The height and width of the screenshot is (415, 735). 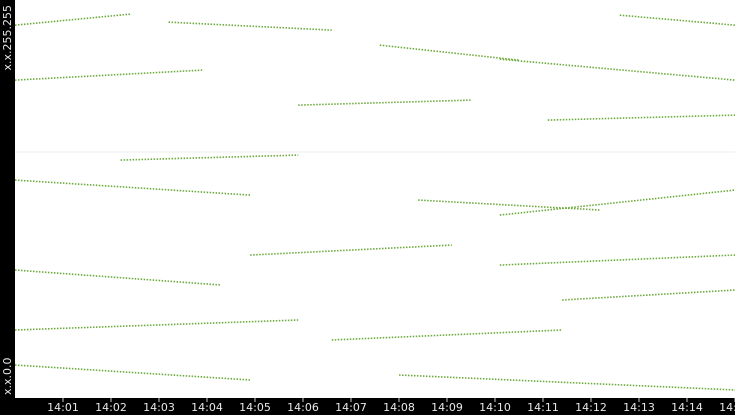 What do you see at coordinates (207, 407) in the screenshot?
I see `x-tick-label: 14:04` at bounding box center [207, 407].